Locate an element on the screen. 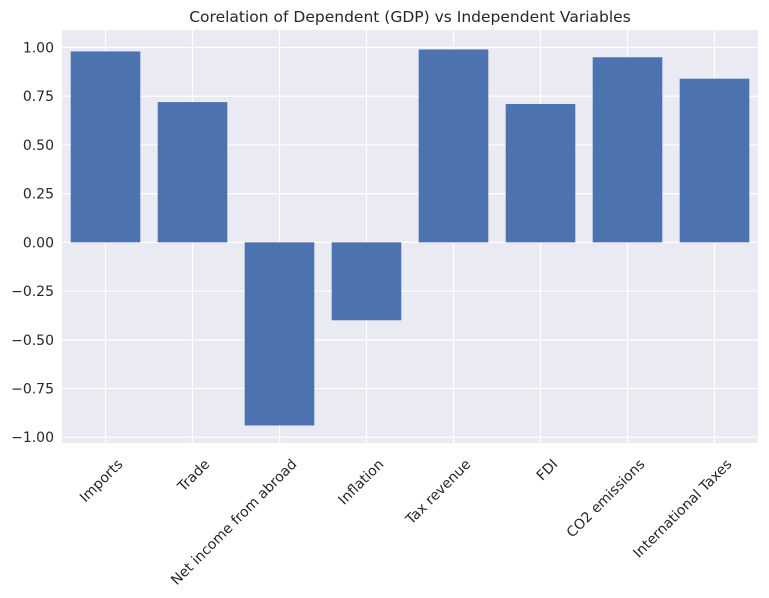 The width and height of the screenshot is (769, 598). y-tick-label: 0.50 is located at coordinates (38, 146).